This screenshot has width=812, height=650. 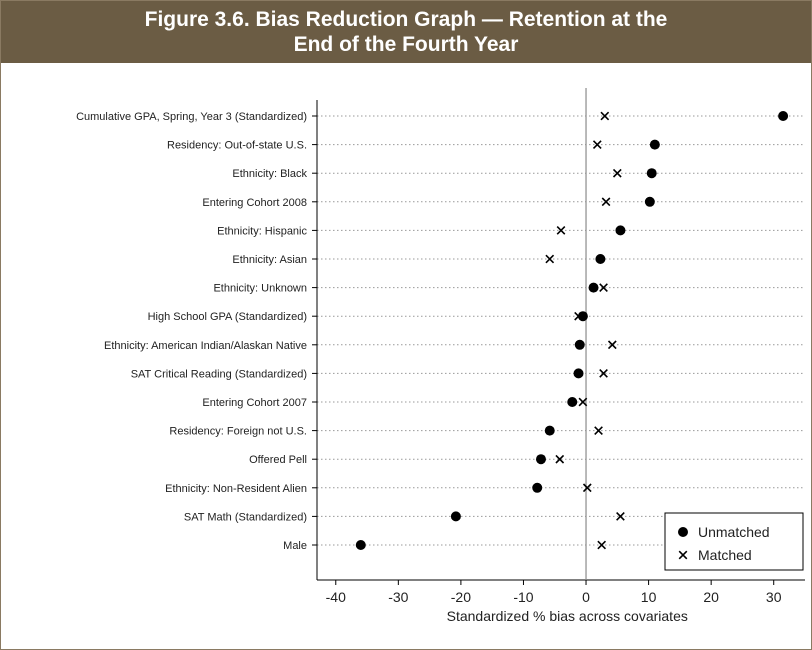 What do you see at coordinates (649, 597) in the screenshot?
I see `x-tick-label: 10` at bounding box center [649, 597].